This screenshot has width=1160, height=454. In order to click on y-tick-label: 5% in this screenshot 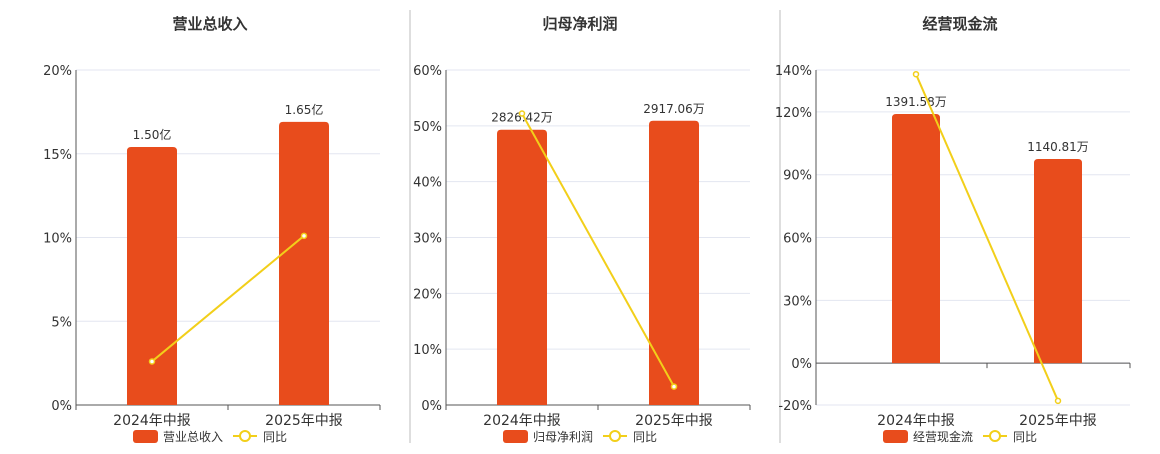, I will do `click(61, 322)`.